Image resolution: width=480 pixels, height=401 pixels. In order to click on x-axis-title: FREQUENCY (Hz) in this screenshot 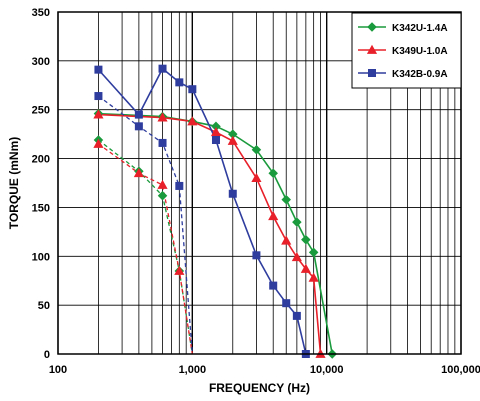, I will do `click(259, 388)`.